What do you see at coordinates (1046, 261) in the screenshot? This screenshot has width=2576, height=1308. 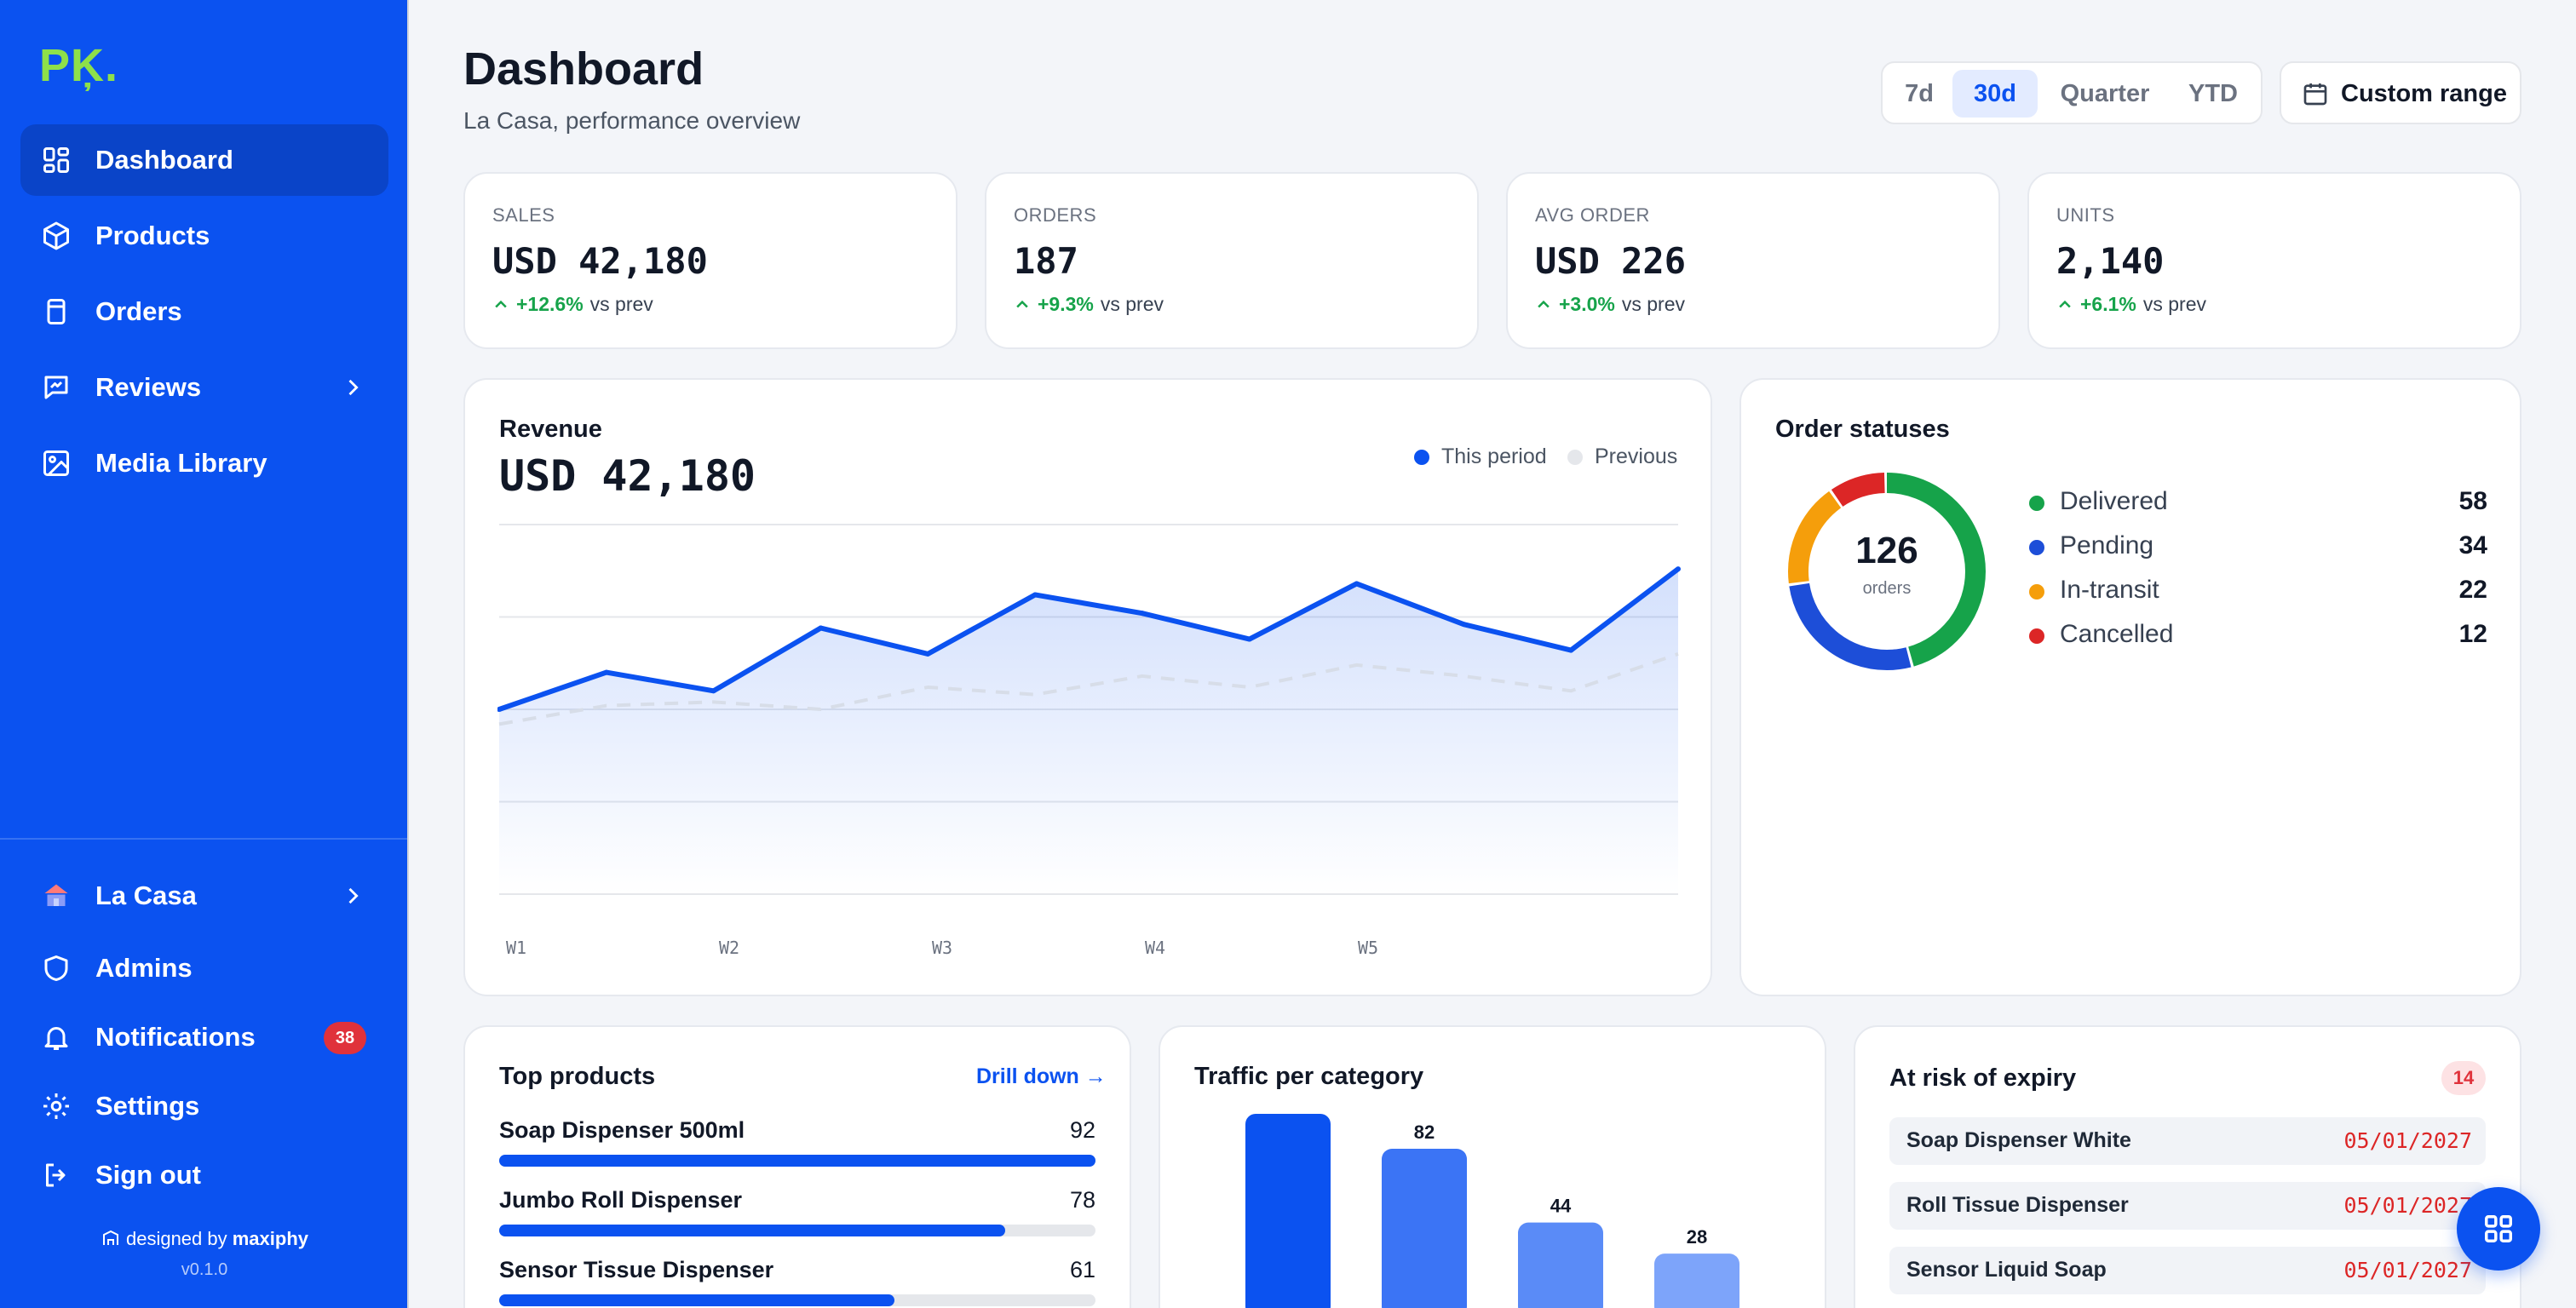 I see `kpi-value: 187` at bounding box center [1046, 261].